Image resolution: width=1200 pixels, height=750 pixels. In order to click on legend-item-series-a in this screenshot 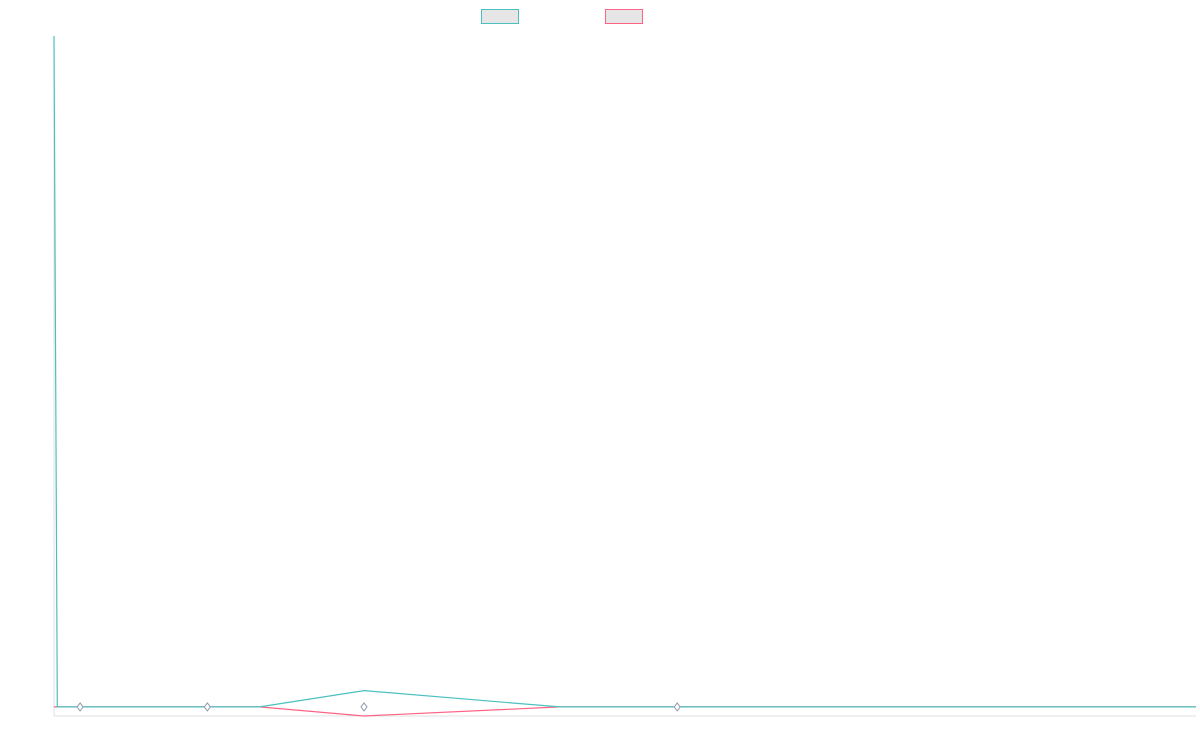, I will do `click(503, 16)`.